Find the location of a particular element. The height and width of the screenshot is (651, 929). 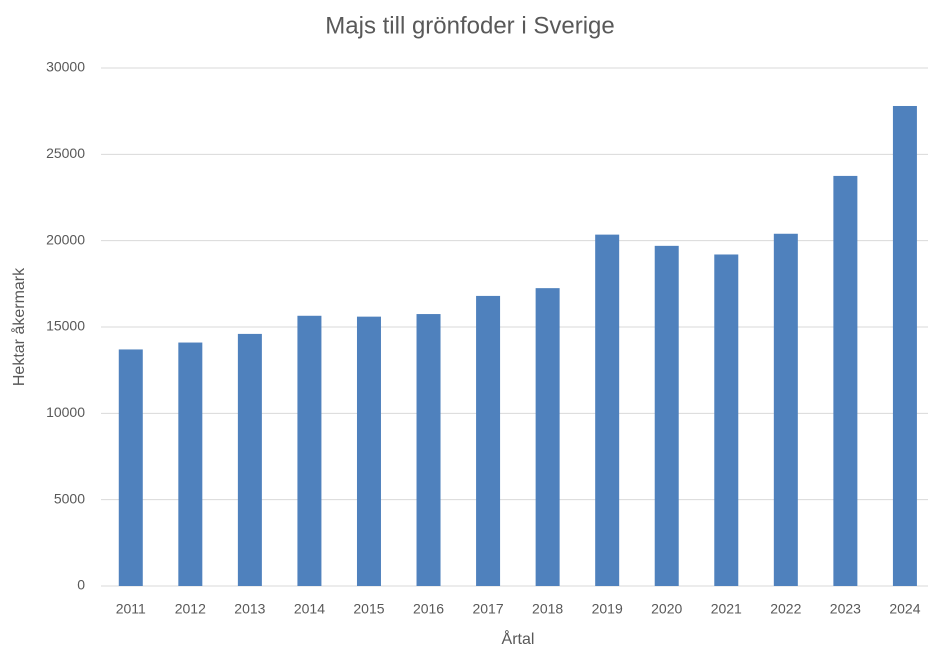

x-tick-label: 2020 is located at coordinates (666, 609).